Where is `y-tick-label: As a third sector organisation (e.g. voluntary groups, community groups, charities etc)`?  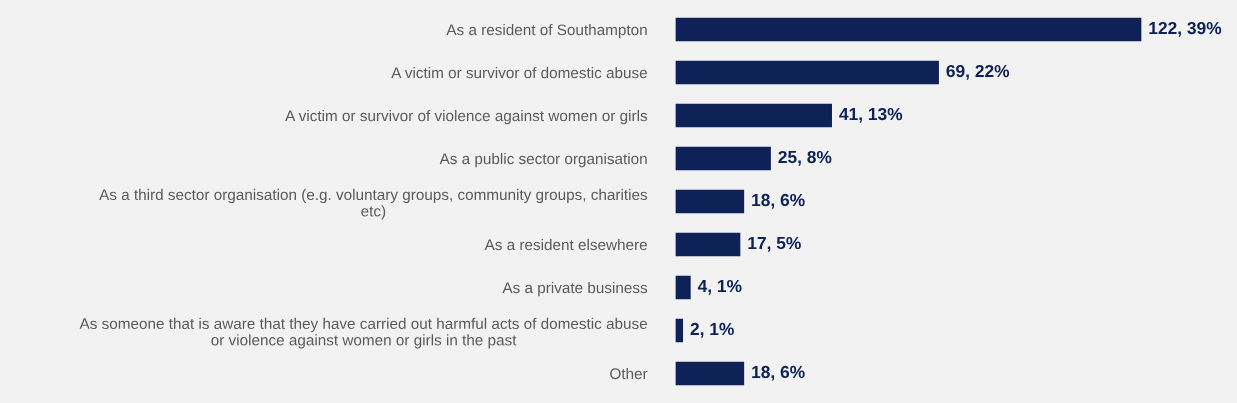
y-tick-label: As a third sector organisation (e.g. voluntary groups, community groups, charities etc) is located at coordinates (373, 204).